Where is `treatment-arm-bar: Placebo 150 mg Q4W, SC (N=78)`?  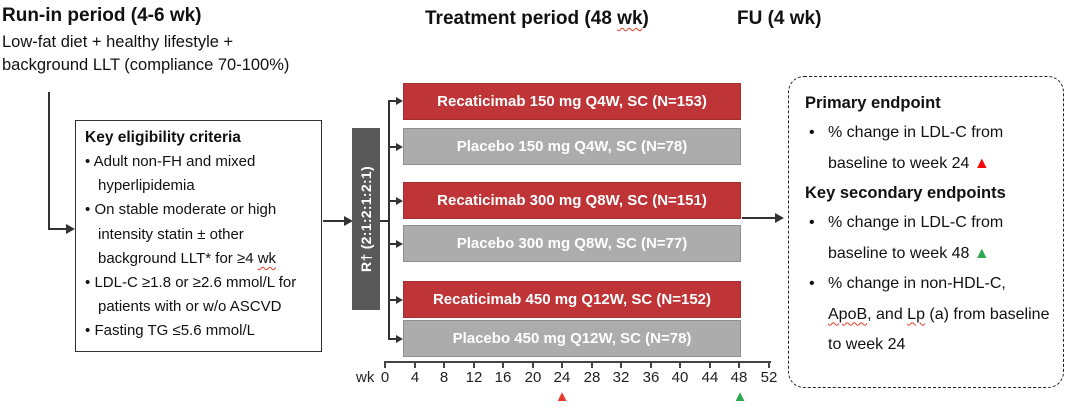 treatment-arm-bar: Placebo 150 mg Q4W, SC (N=78) is located at coordinates (572, 146).